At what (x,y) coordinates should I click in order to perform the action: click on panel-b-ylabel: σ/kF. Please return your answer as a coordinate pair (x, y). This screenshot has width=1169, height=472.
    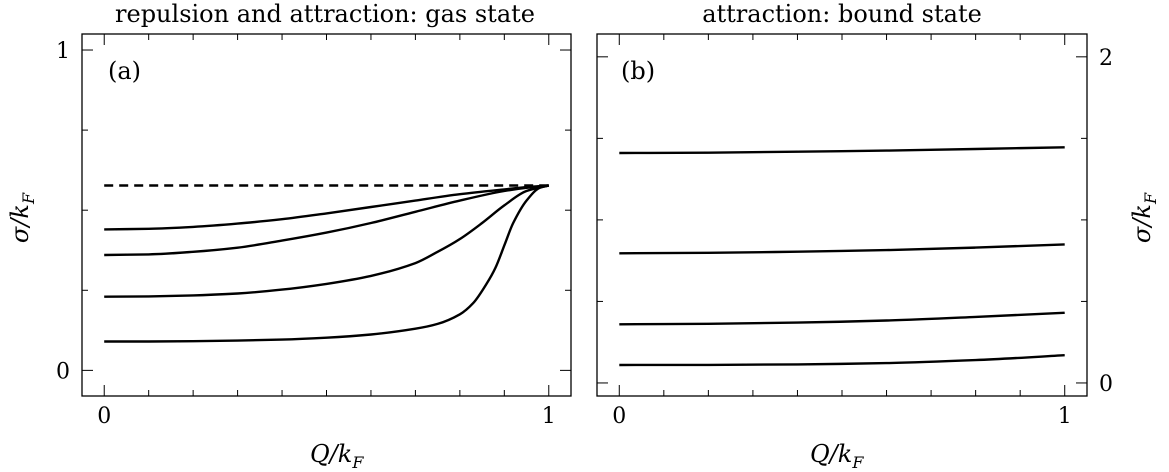
    Looking at the image, I should click on (1144, 217).